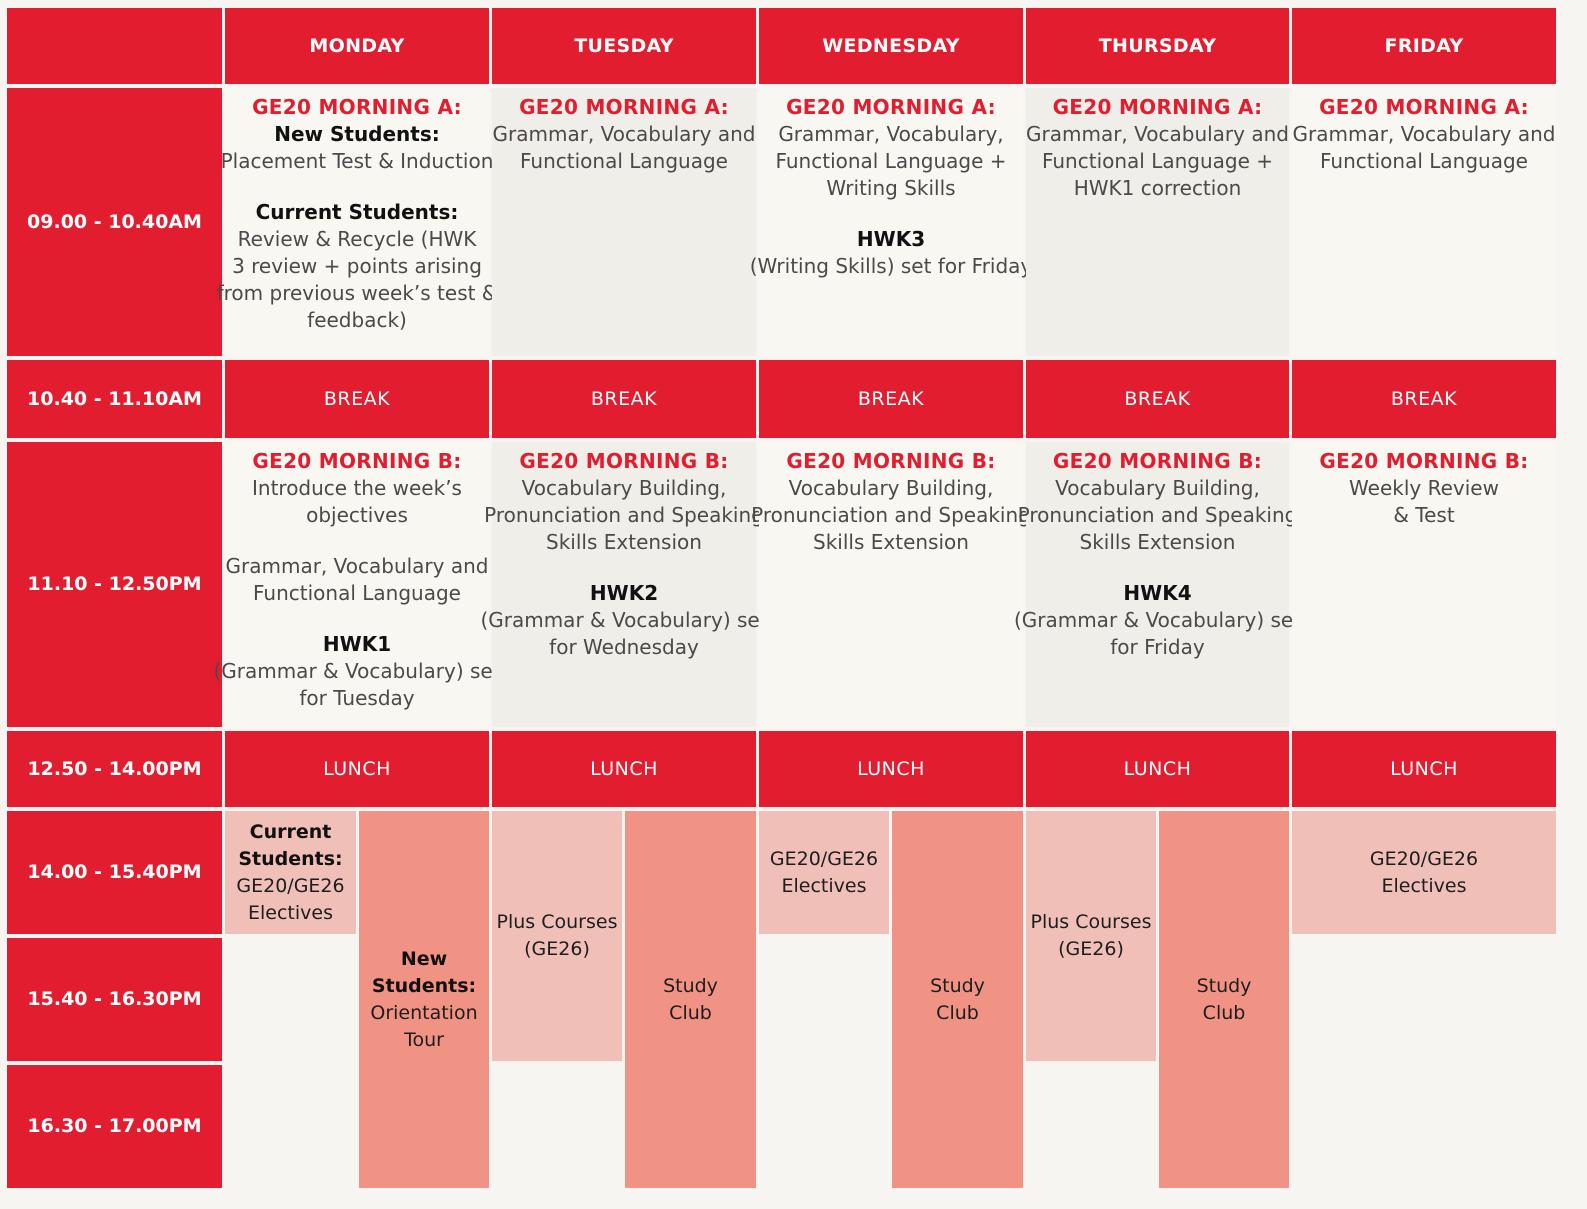 The width and height of the screenshot is (1587, 1209). I want to click on tuesday-plus-courses: Plus Courses (GE26), so click(557, 936).